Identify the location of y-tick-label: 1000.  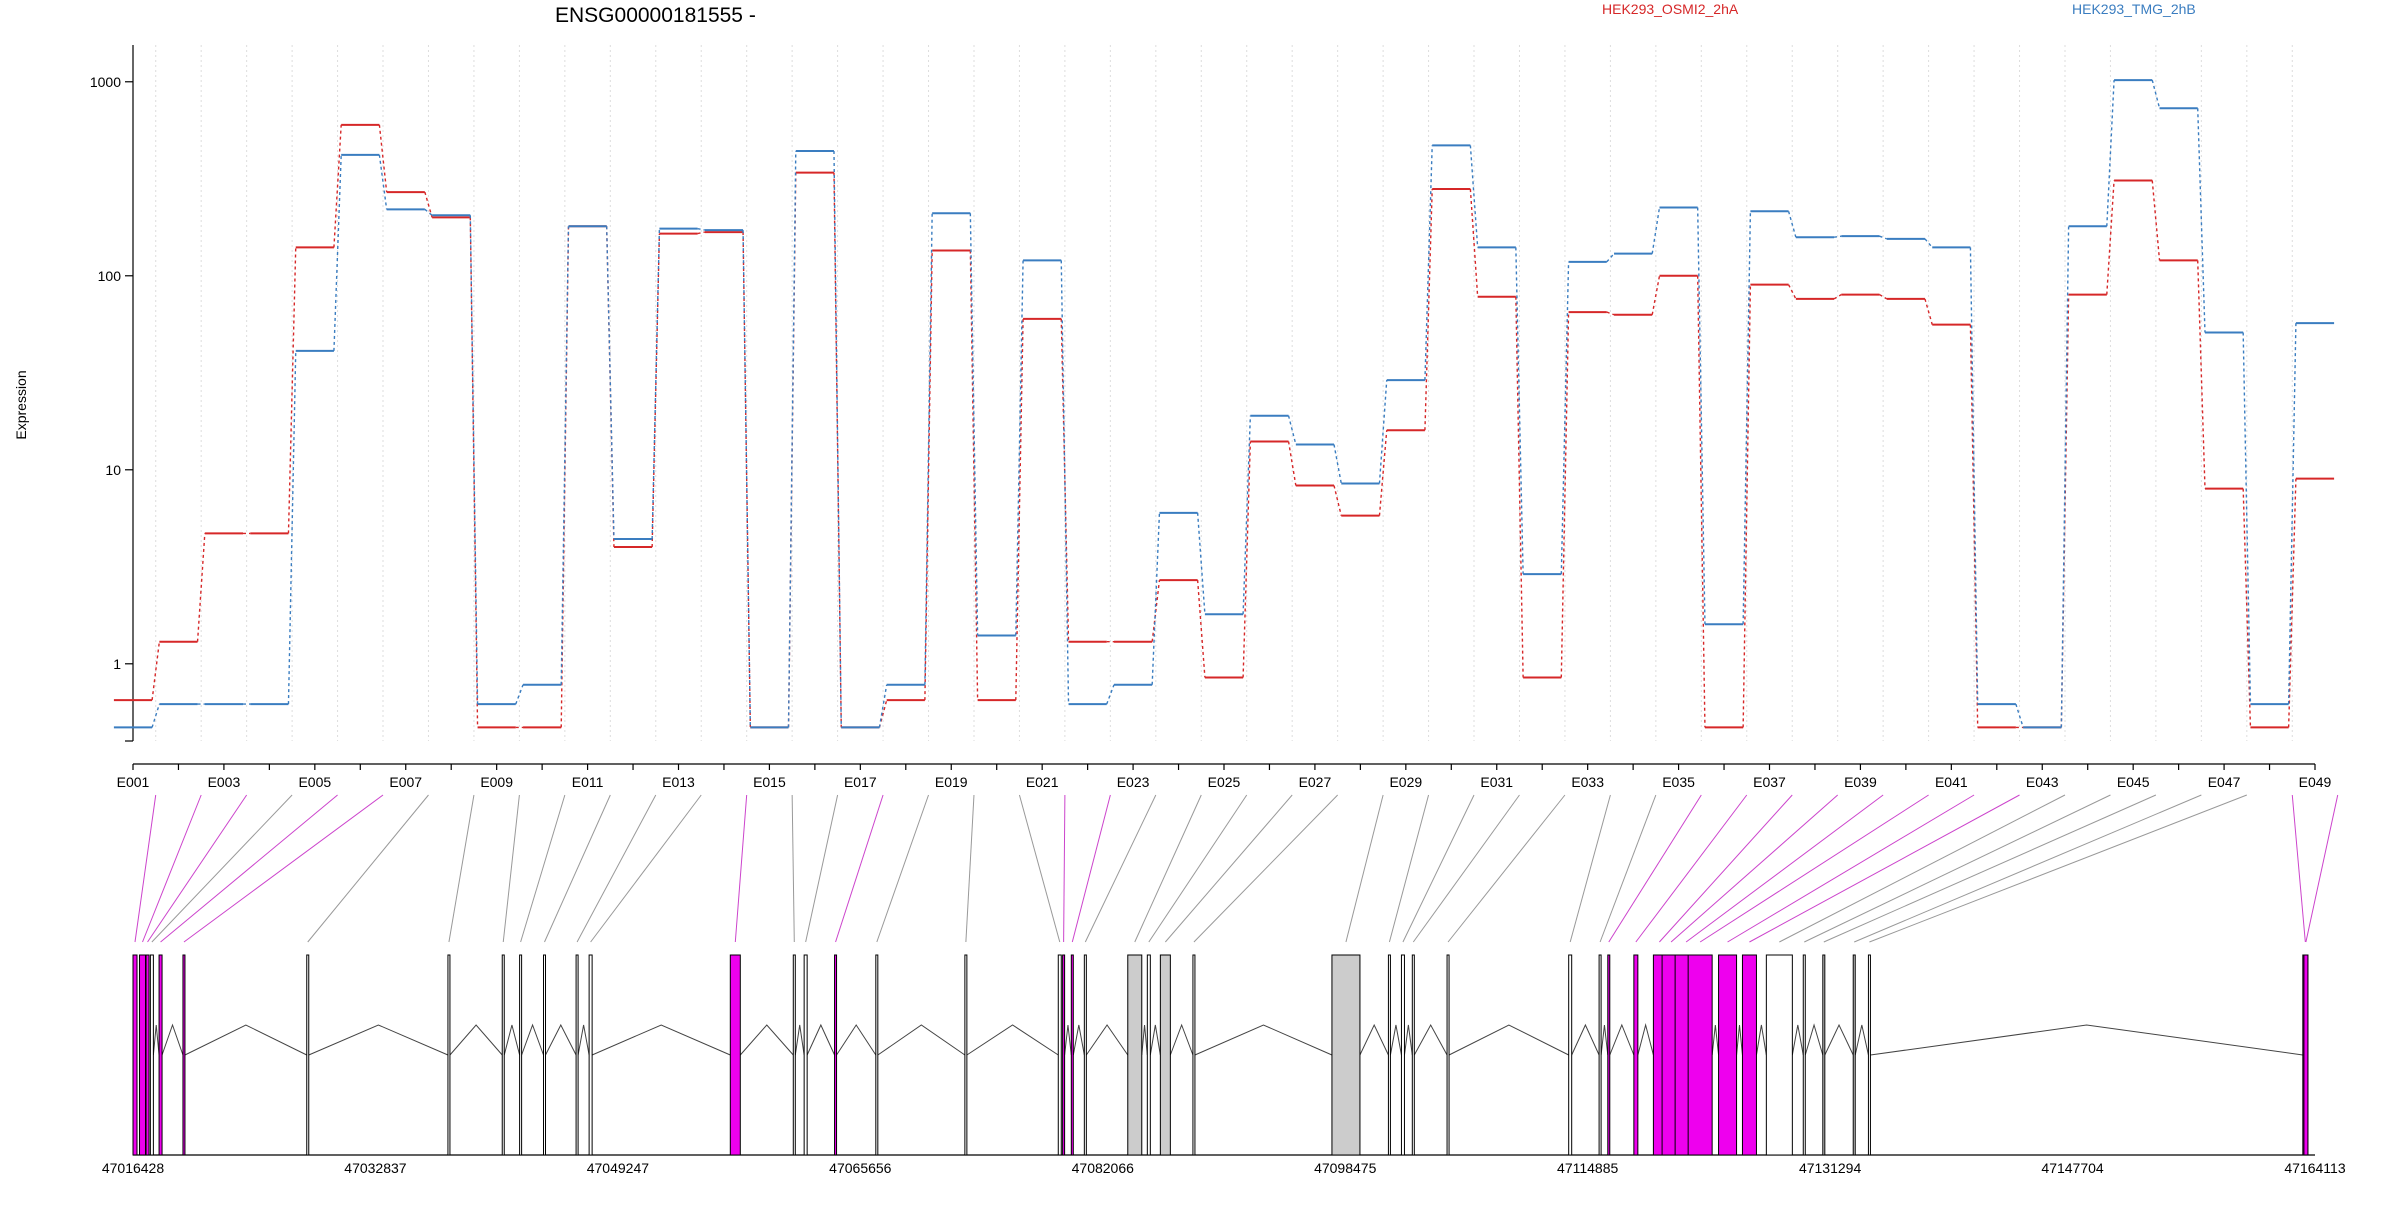
(105, 82).